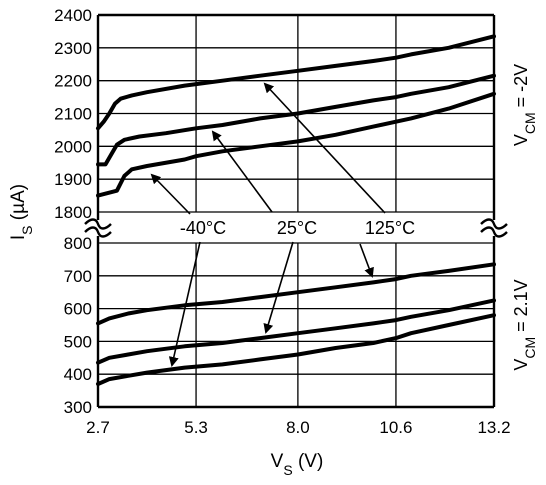  I want to click on series-line-lower-125C, so click(296, 294).